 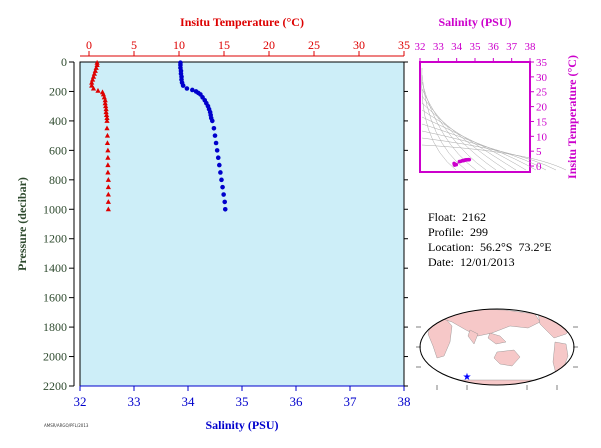 What do you see at coordinates (542, 93) in the screenshot?
I see `ts-temperature-tick-label: 25` at bounding box center [542, 93].